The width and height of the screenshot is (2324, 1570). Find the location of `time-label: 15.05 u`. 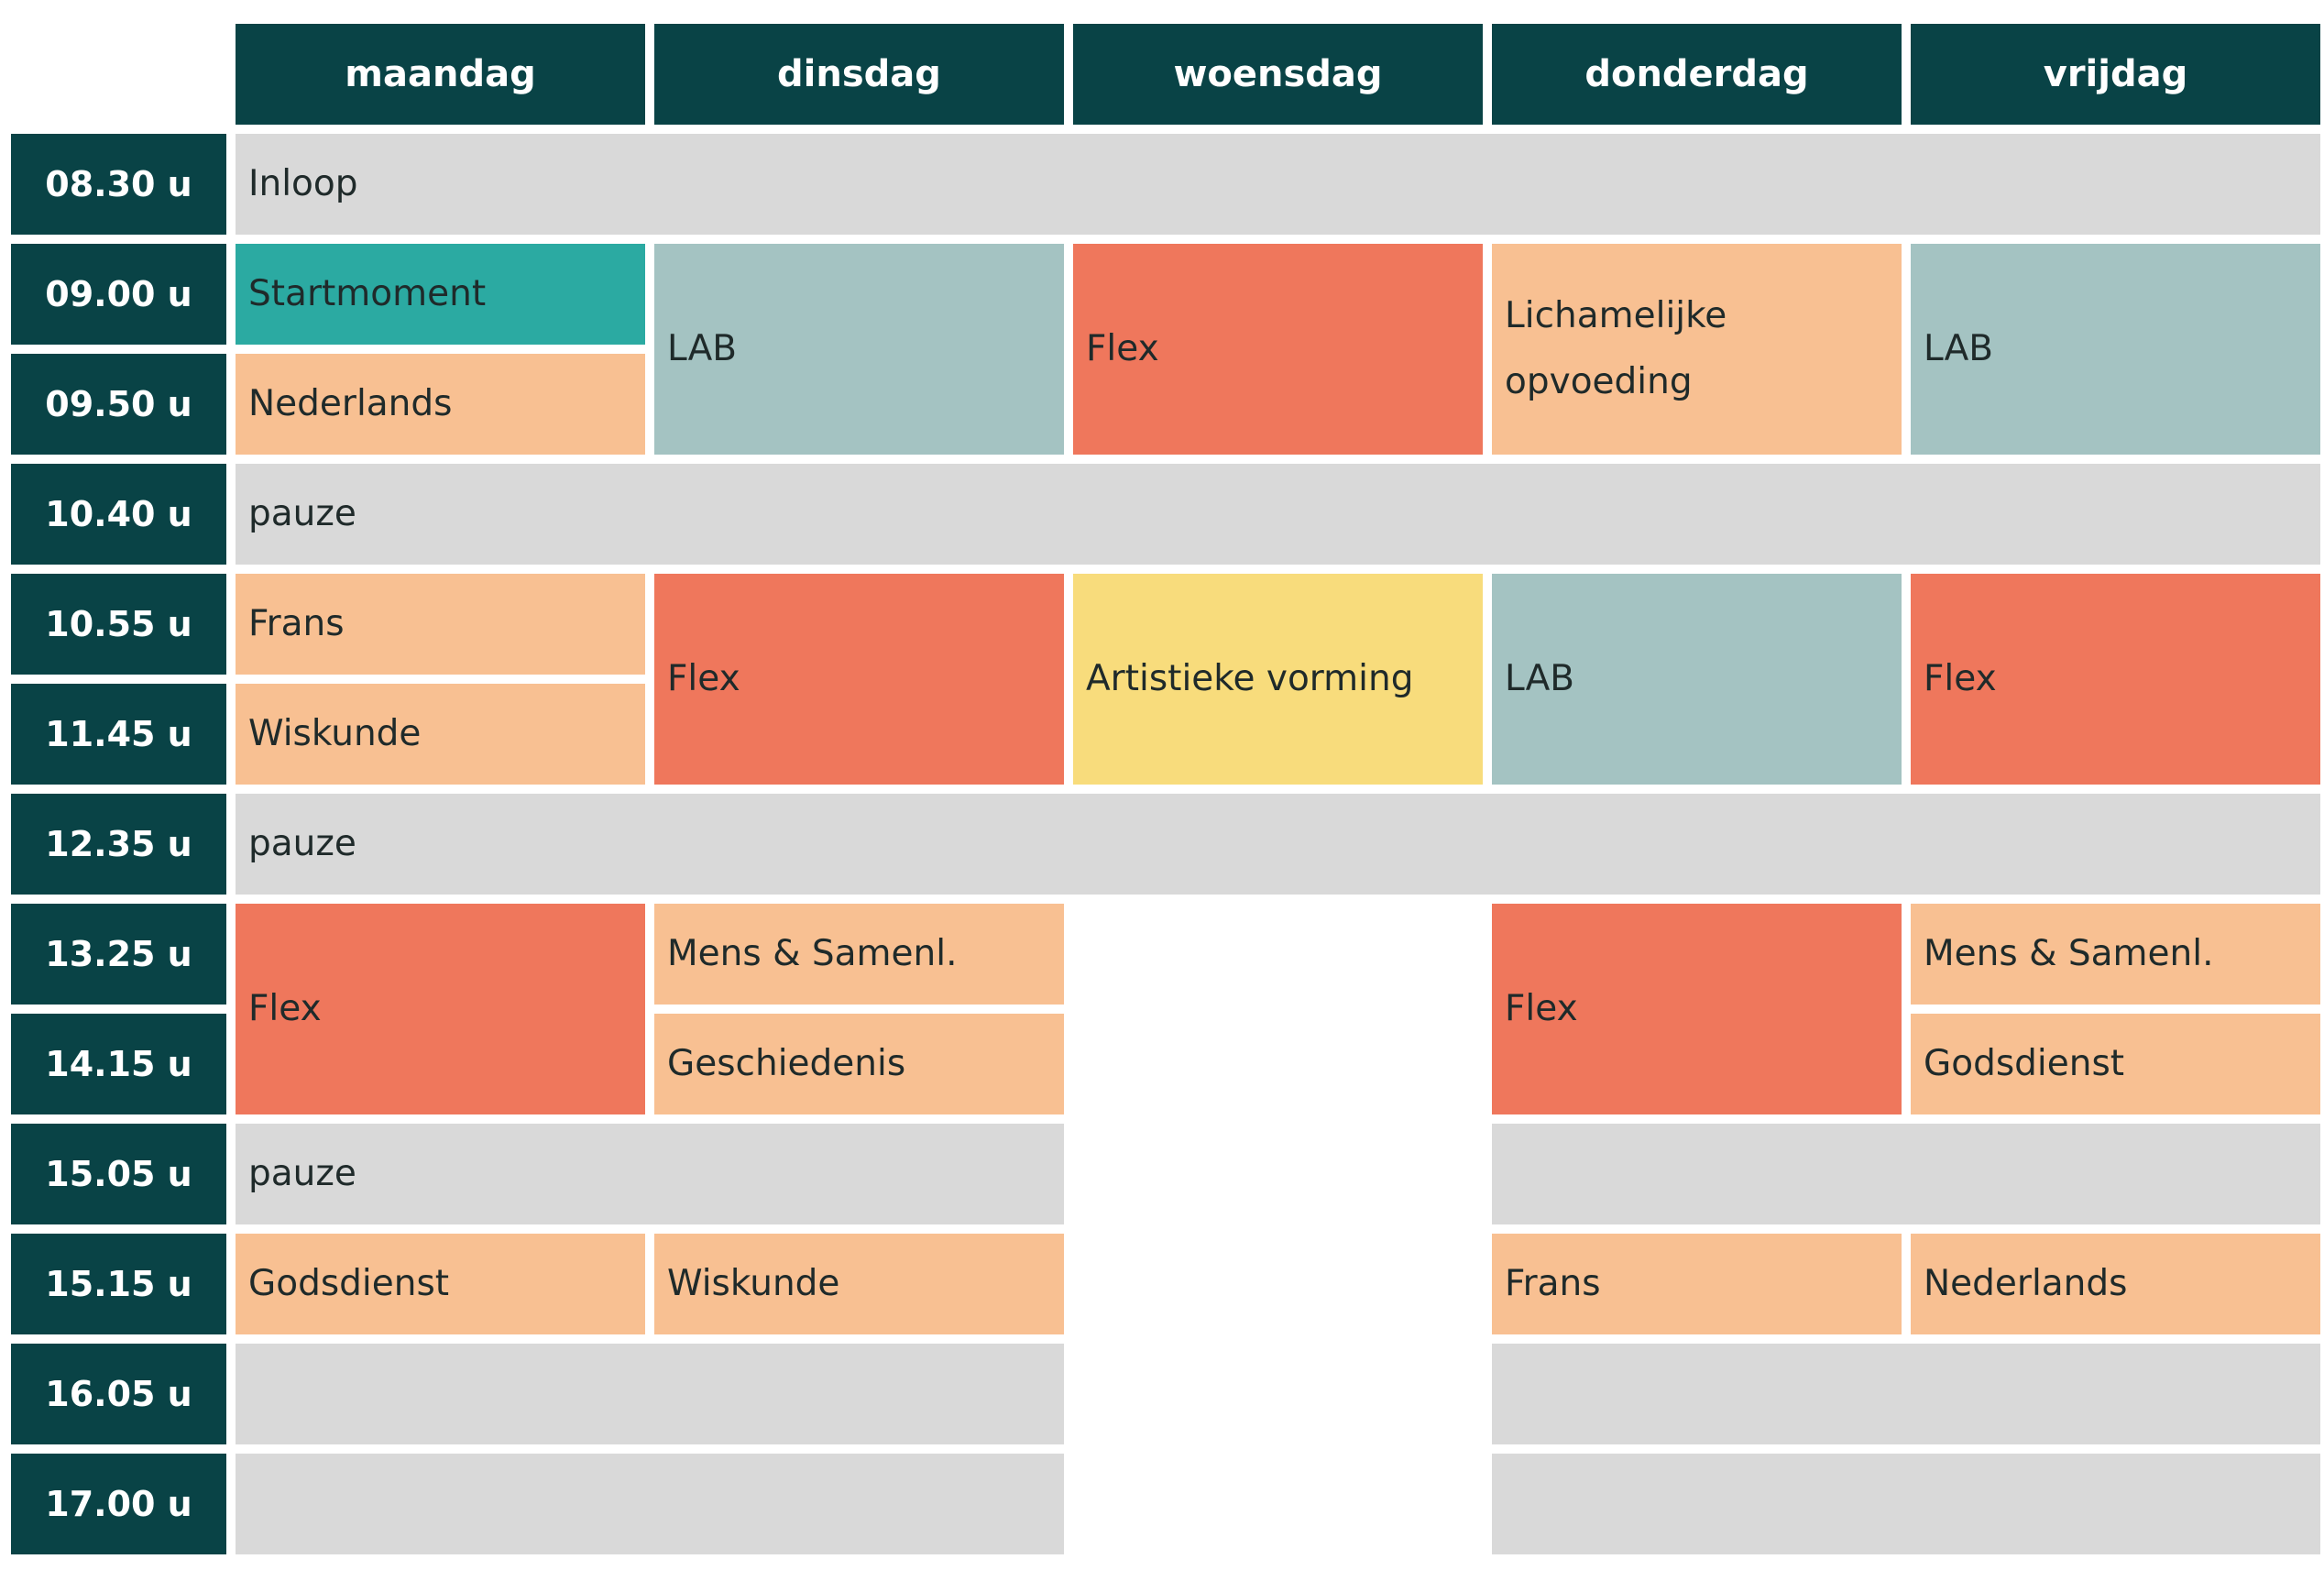

time-label: 15.05 u is located at coordinates (118, 1174).